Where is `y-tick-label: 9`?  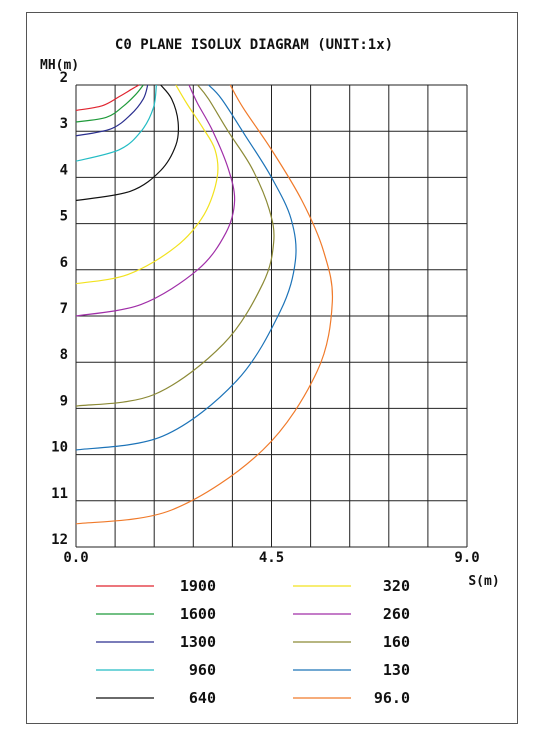 y-tick-label: 9 is located at coordinates (64, 401).